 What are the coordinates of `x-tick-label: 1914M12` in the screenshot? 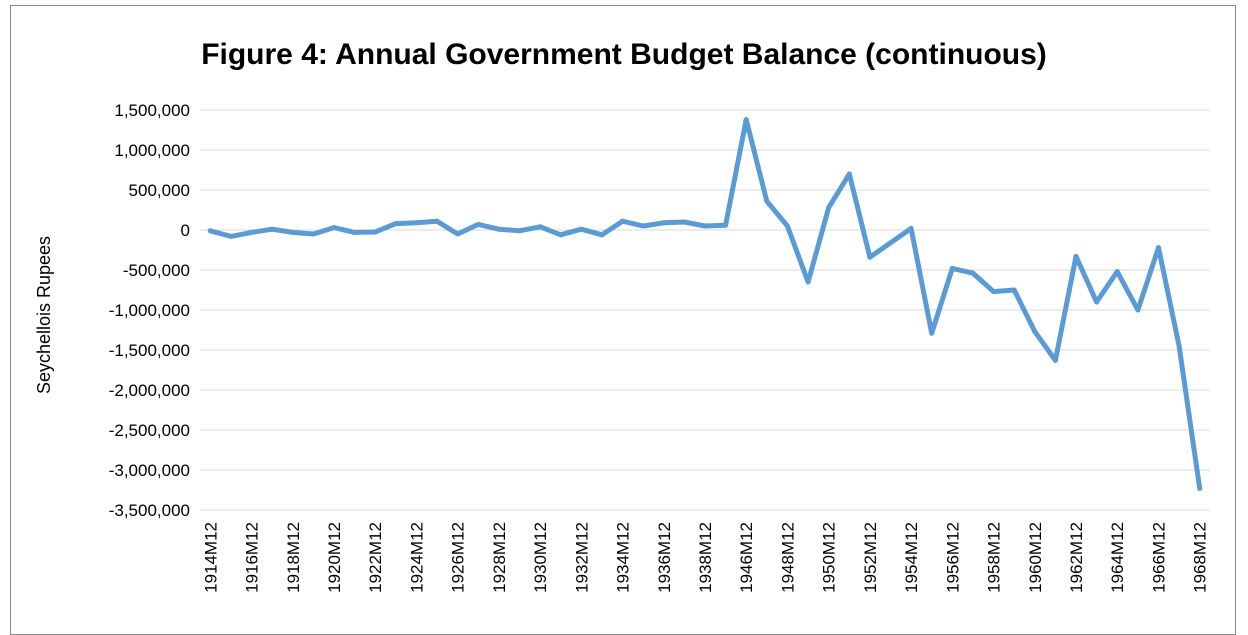 It's located at (210, 557).